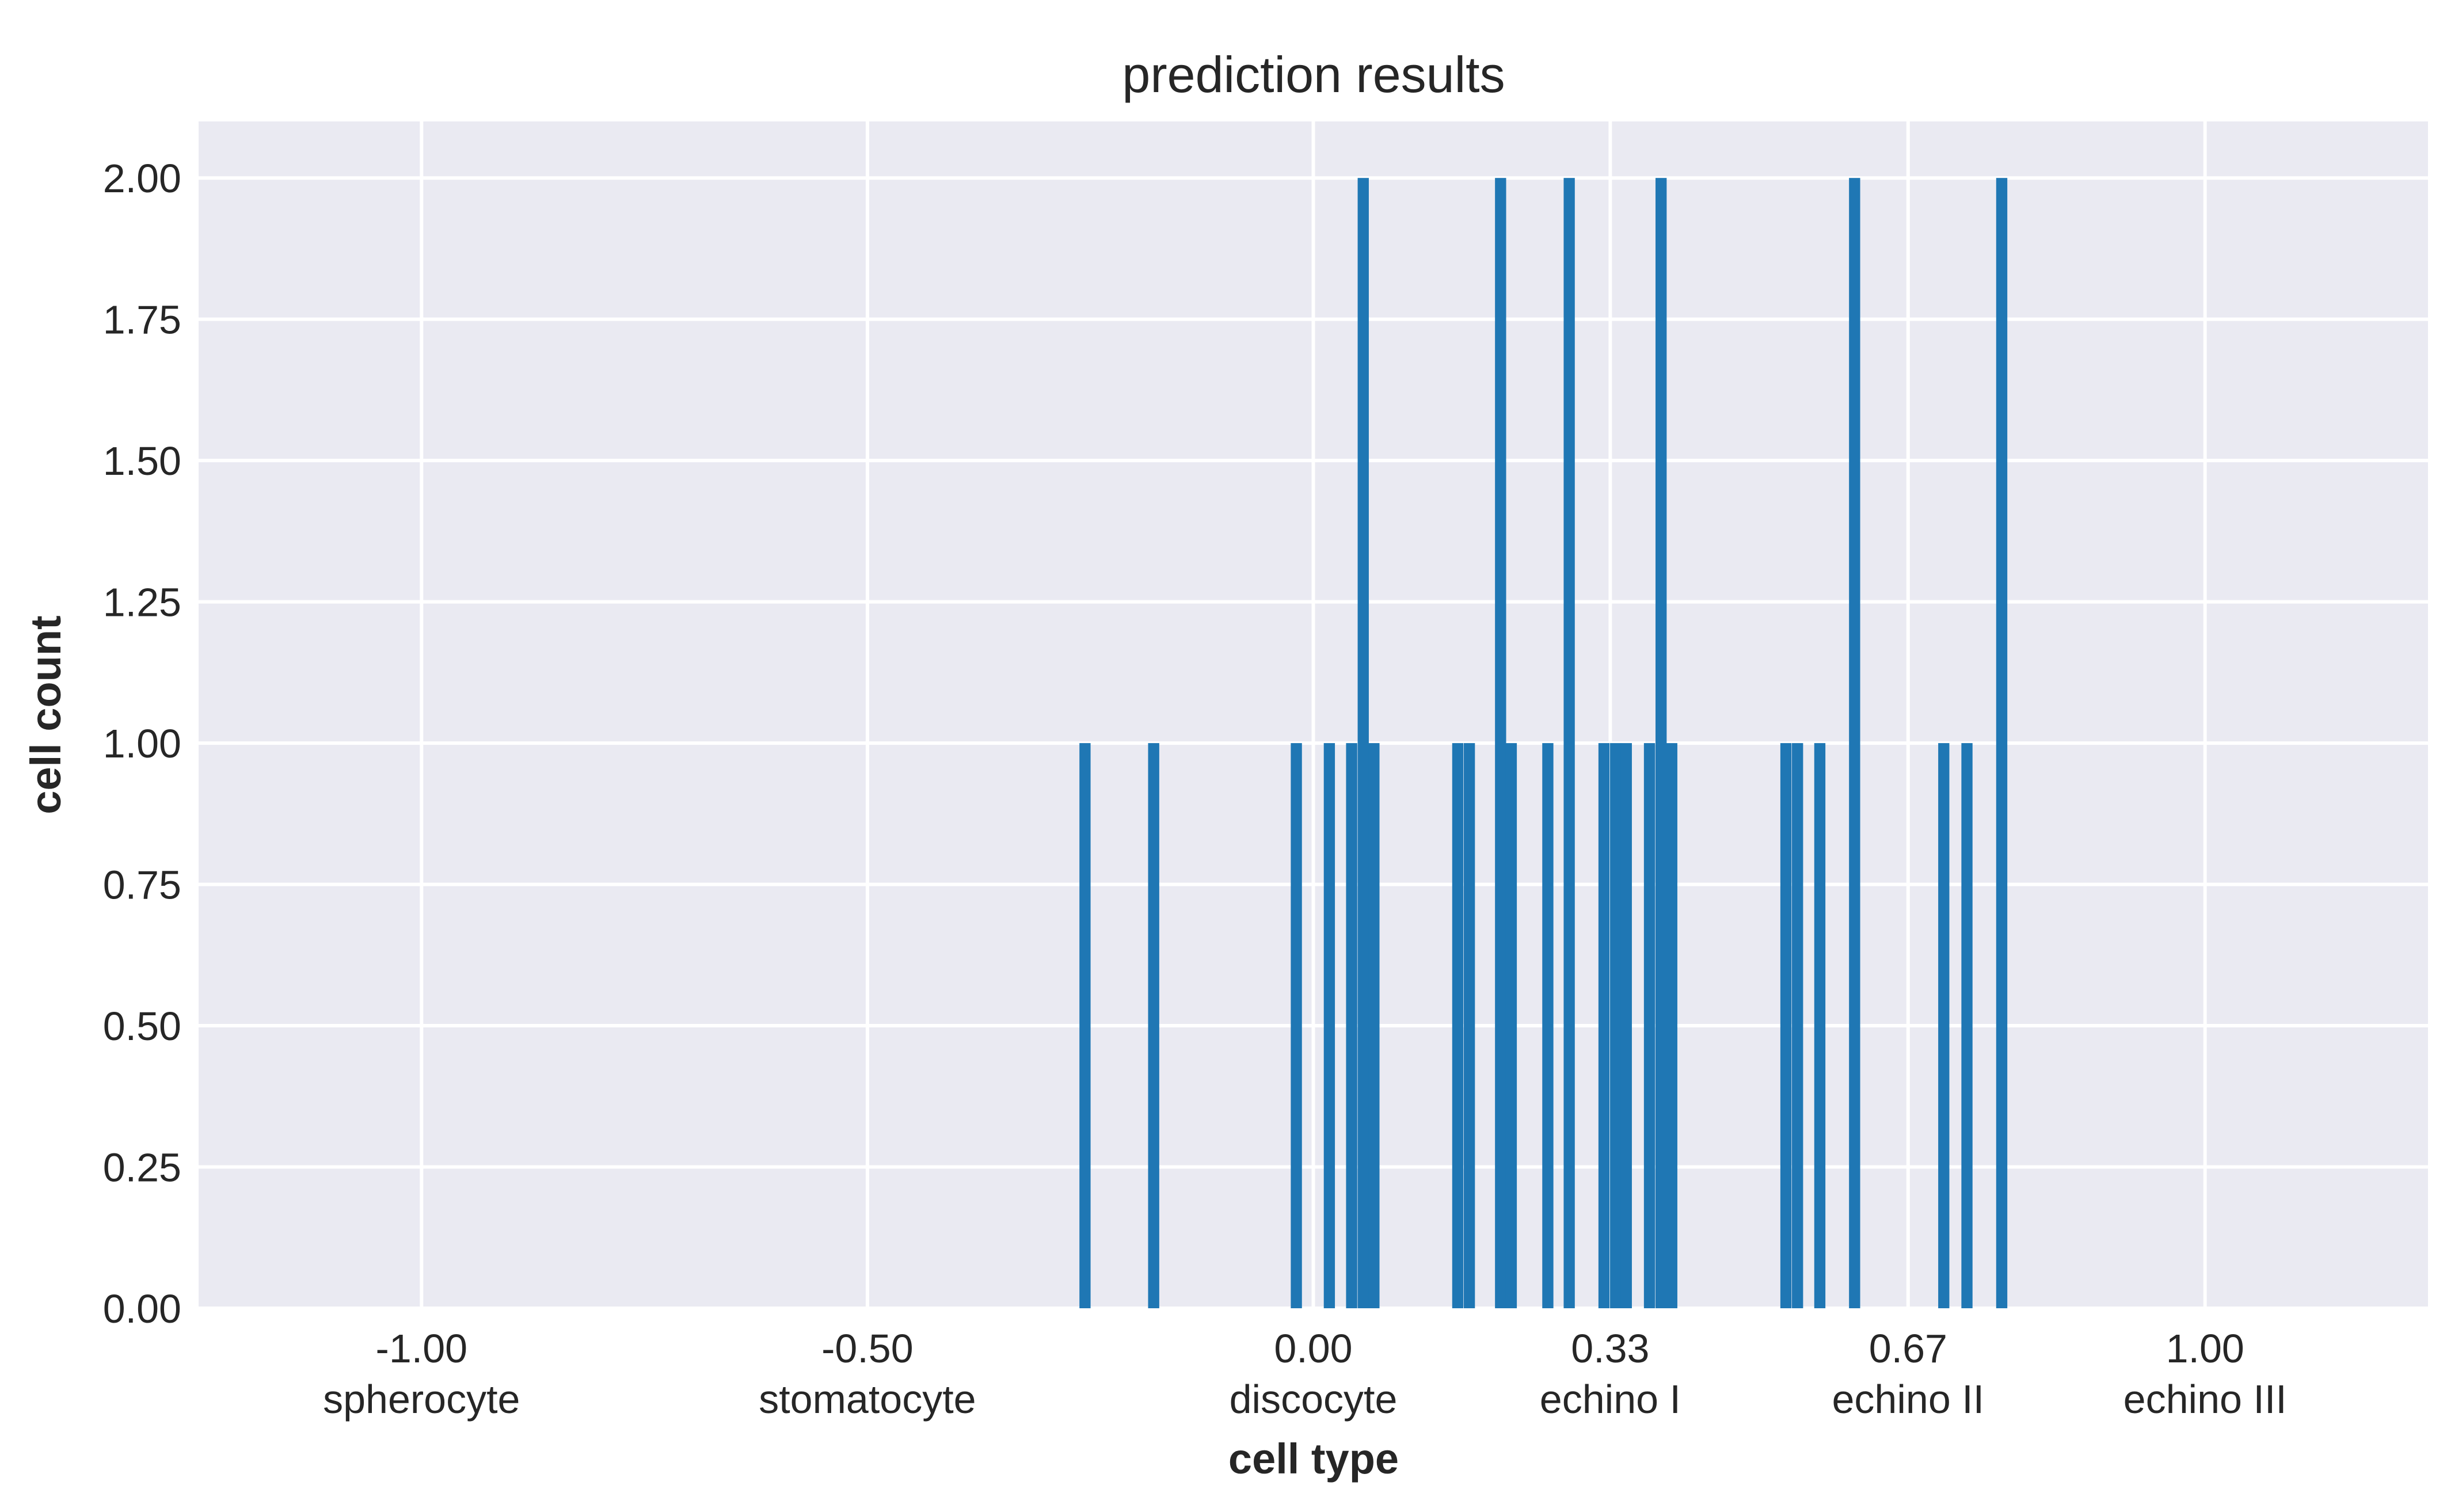 This screenshot has height=1512, width=2447. I want to click on x-tick-category: stomatocyte, so click(867, 1399).